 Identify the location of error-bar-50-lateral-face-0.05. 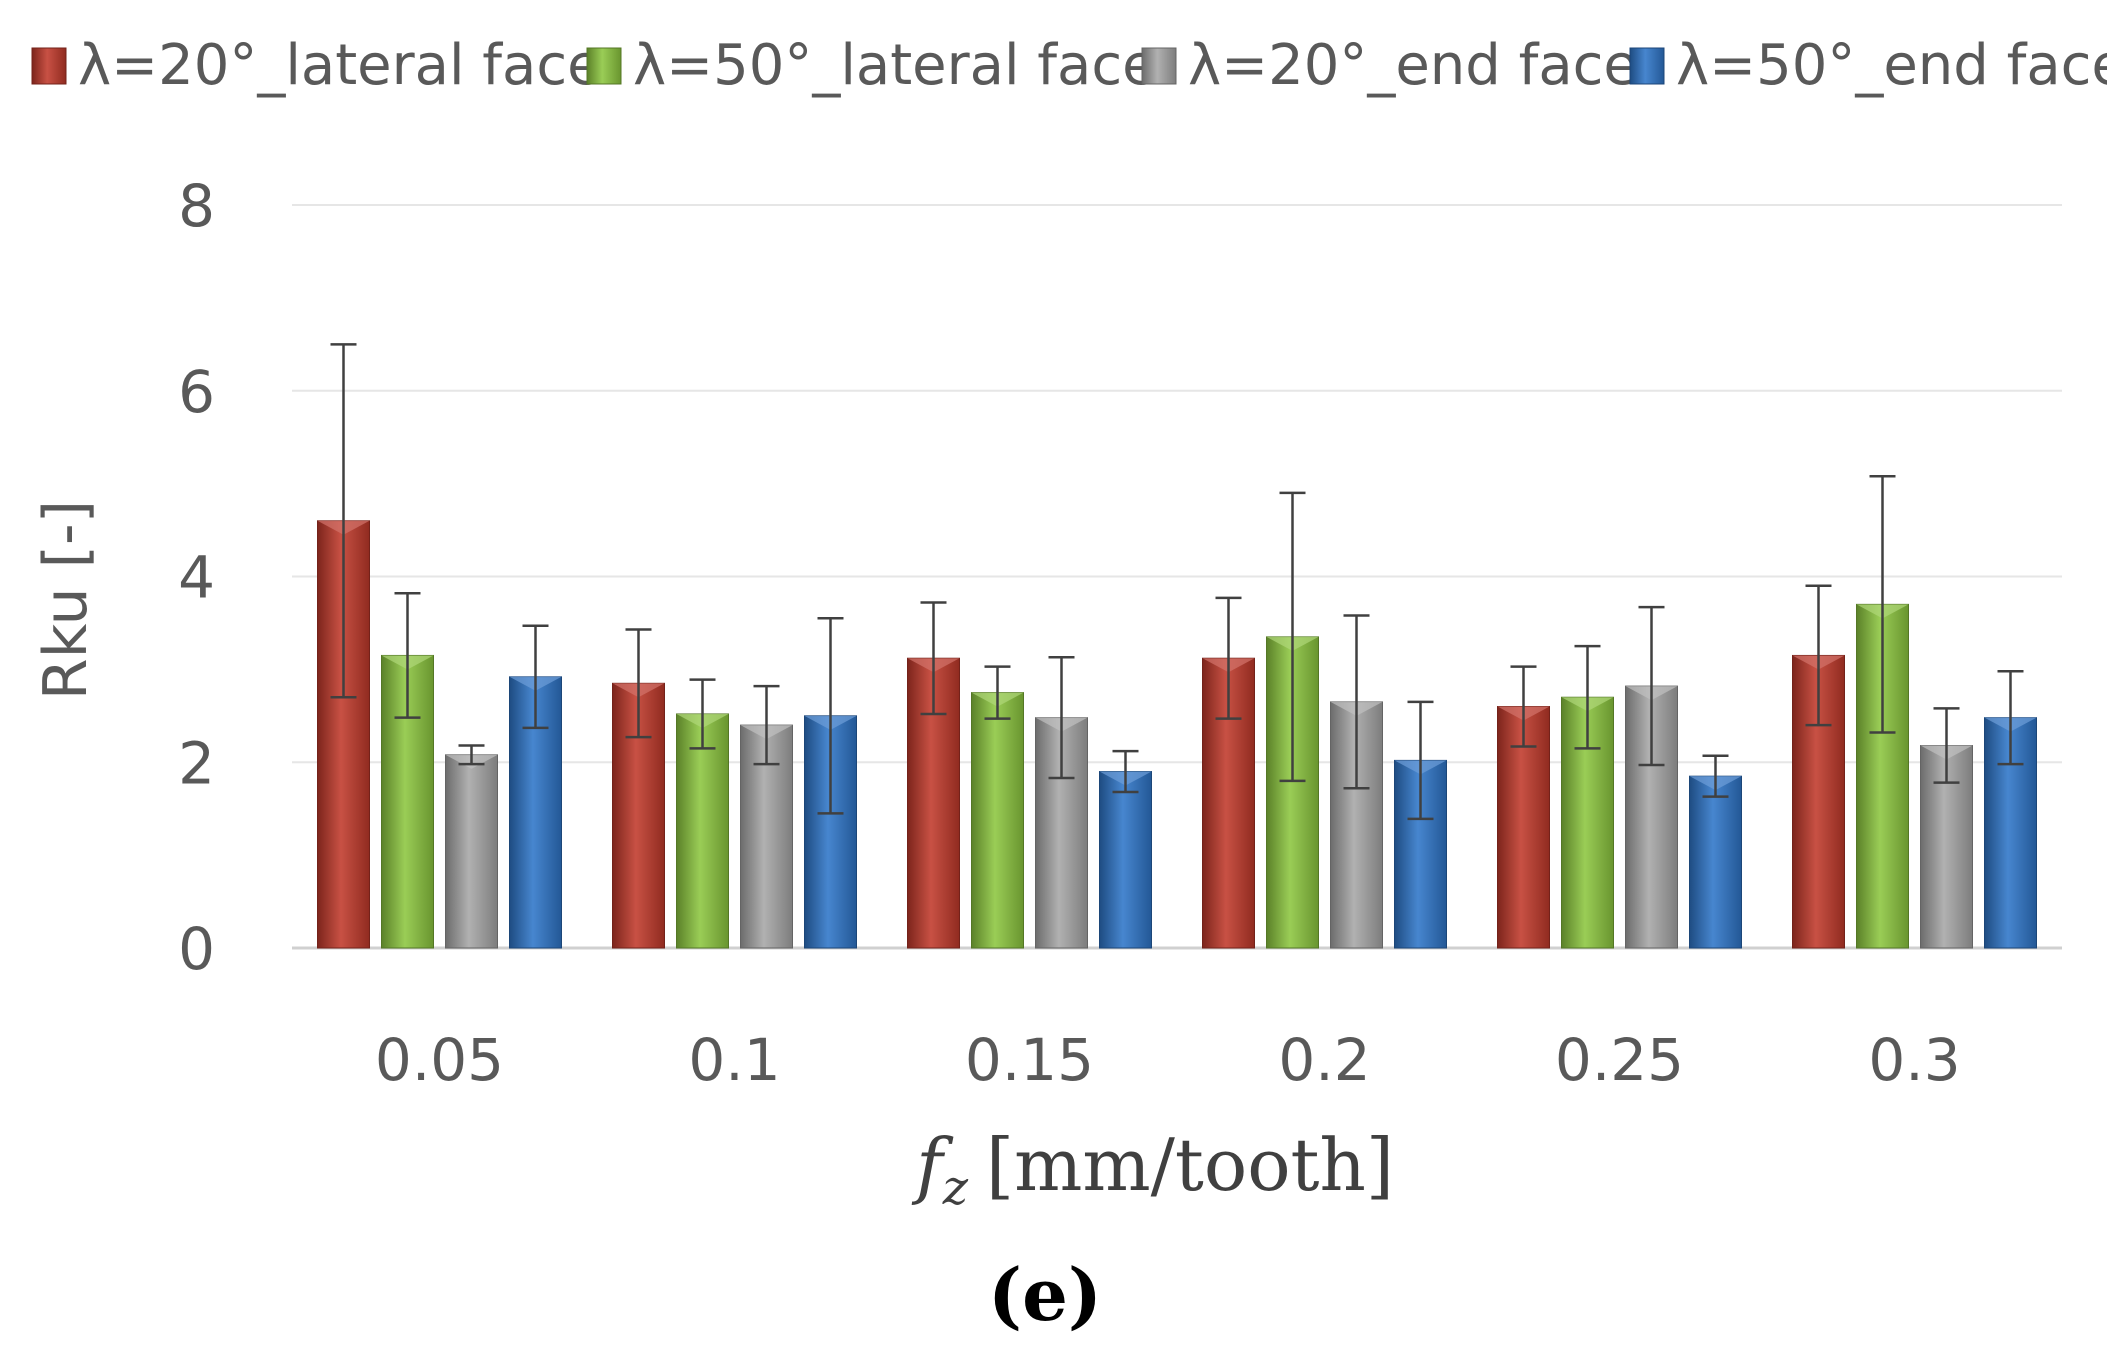
(407, 655).